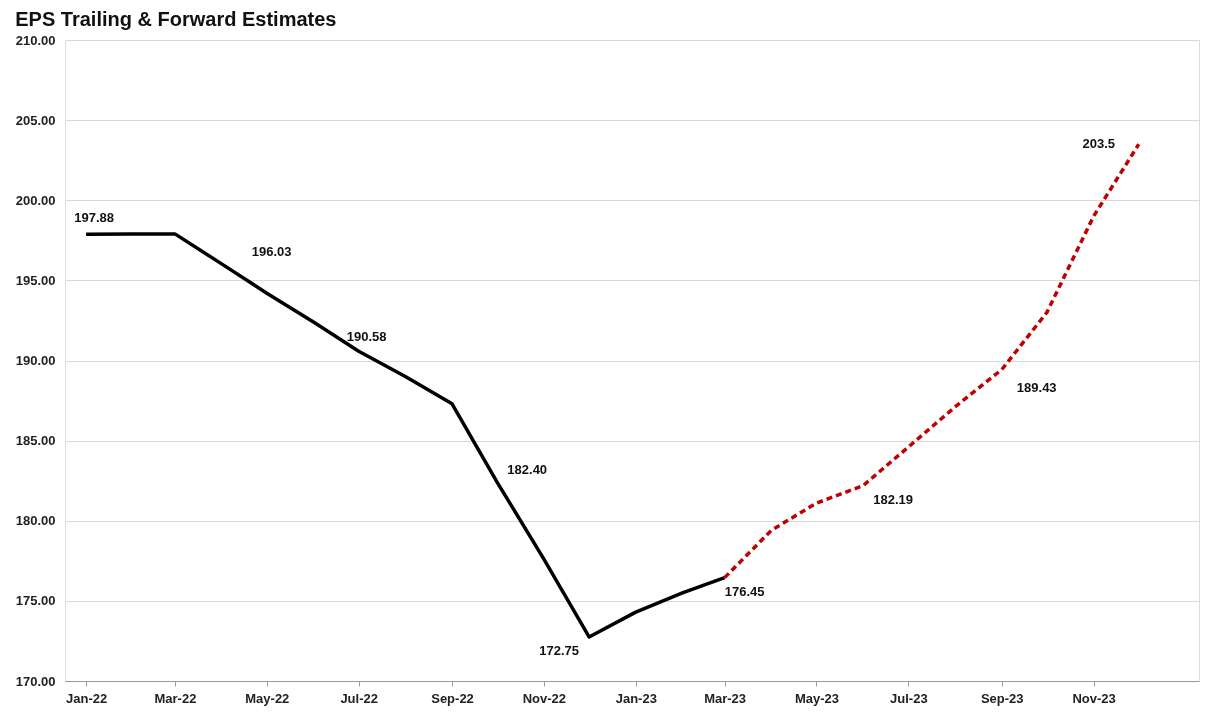 The height and width of the screenshot is (715, 1229). What do you see at coordinates (1002, 698) in the screenshot?
I see `x-tick-label: Sep-23` at bounding box center [1002, 698].